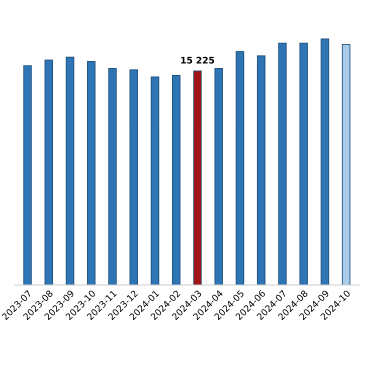  What do you see at coordinates (197, 60) in the screenshot?
I see `data-label: 15 225` at bounding box center [197, 60].